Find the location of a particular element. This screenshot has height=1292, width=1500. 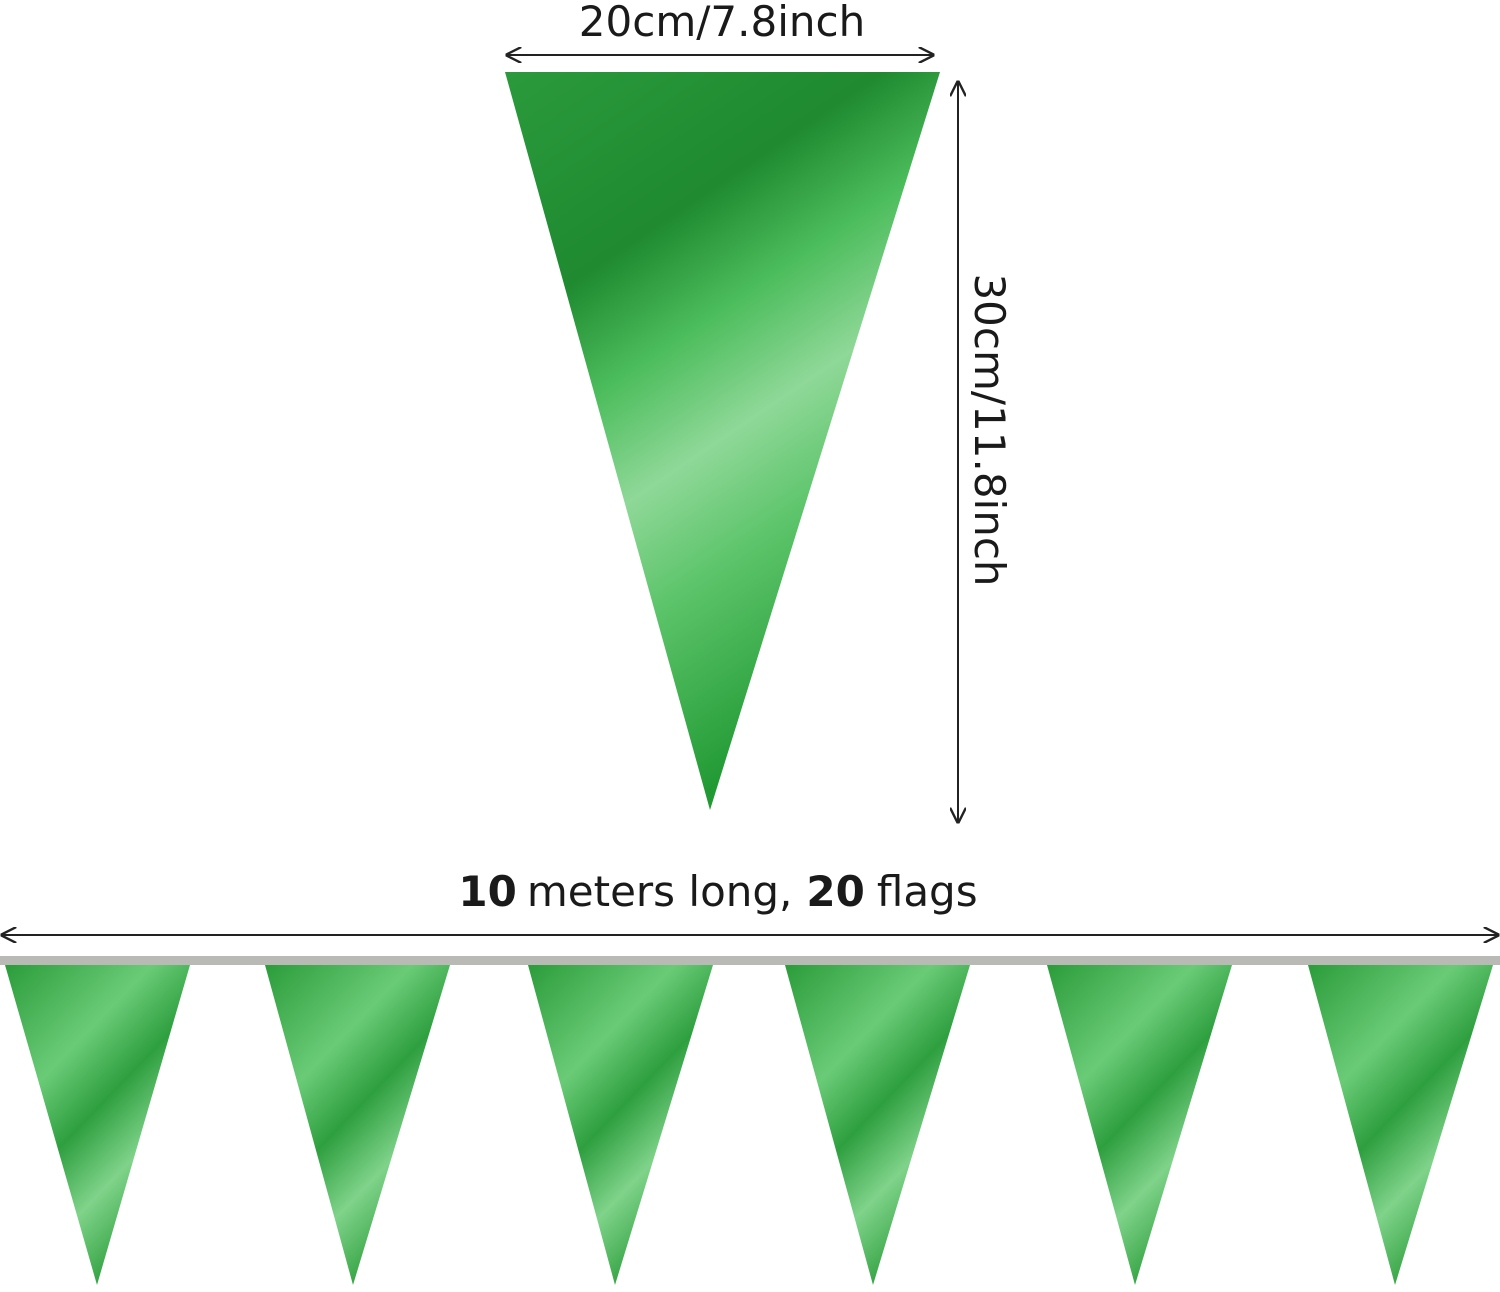

flag-count: 20 is located at coordinates (835, 891).